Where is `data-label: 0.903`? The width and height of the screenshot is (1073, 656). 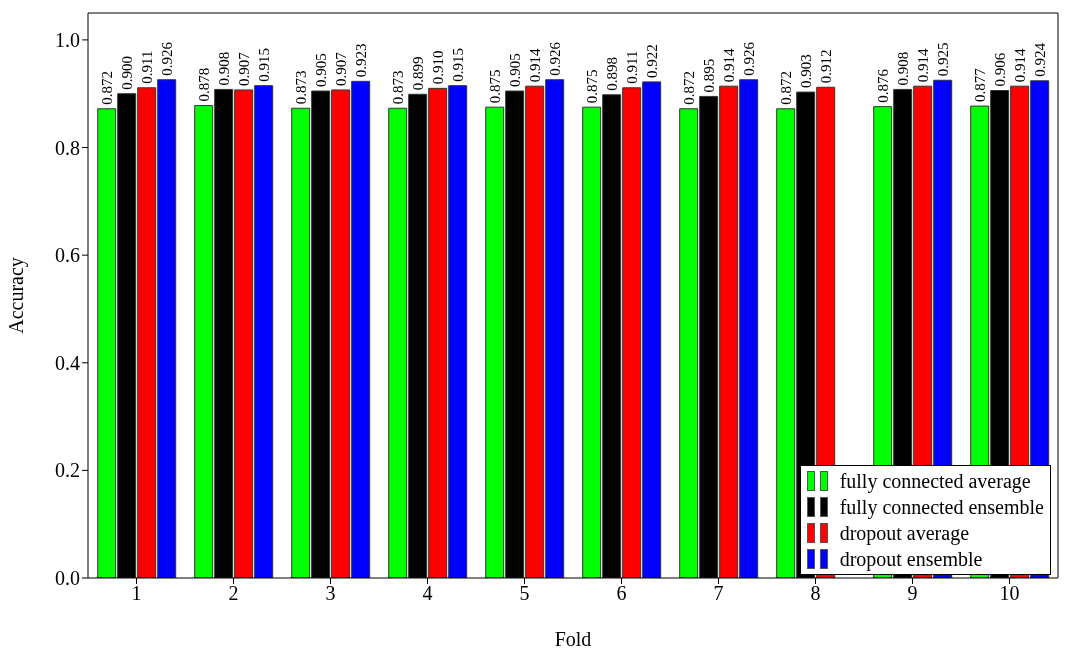
data-label: 0.903 is located at coordinates (805, 71).